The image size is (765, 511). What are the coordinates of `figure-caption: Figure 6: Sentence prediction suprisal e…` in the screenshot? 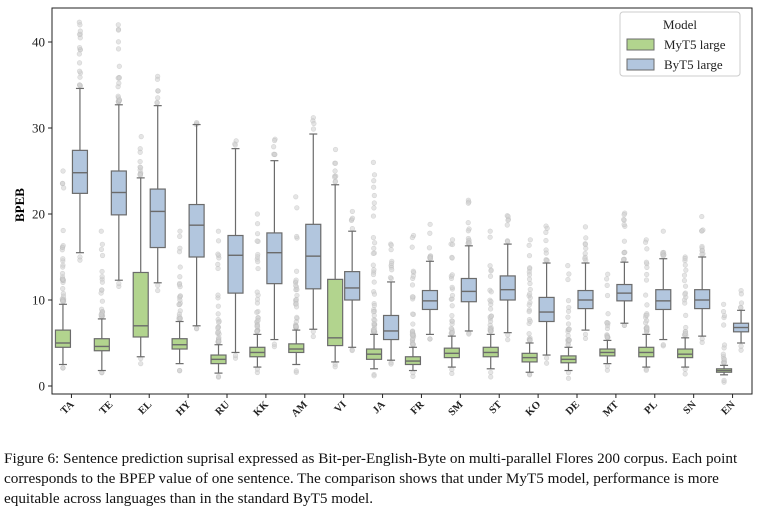 It's located at (371, 478).